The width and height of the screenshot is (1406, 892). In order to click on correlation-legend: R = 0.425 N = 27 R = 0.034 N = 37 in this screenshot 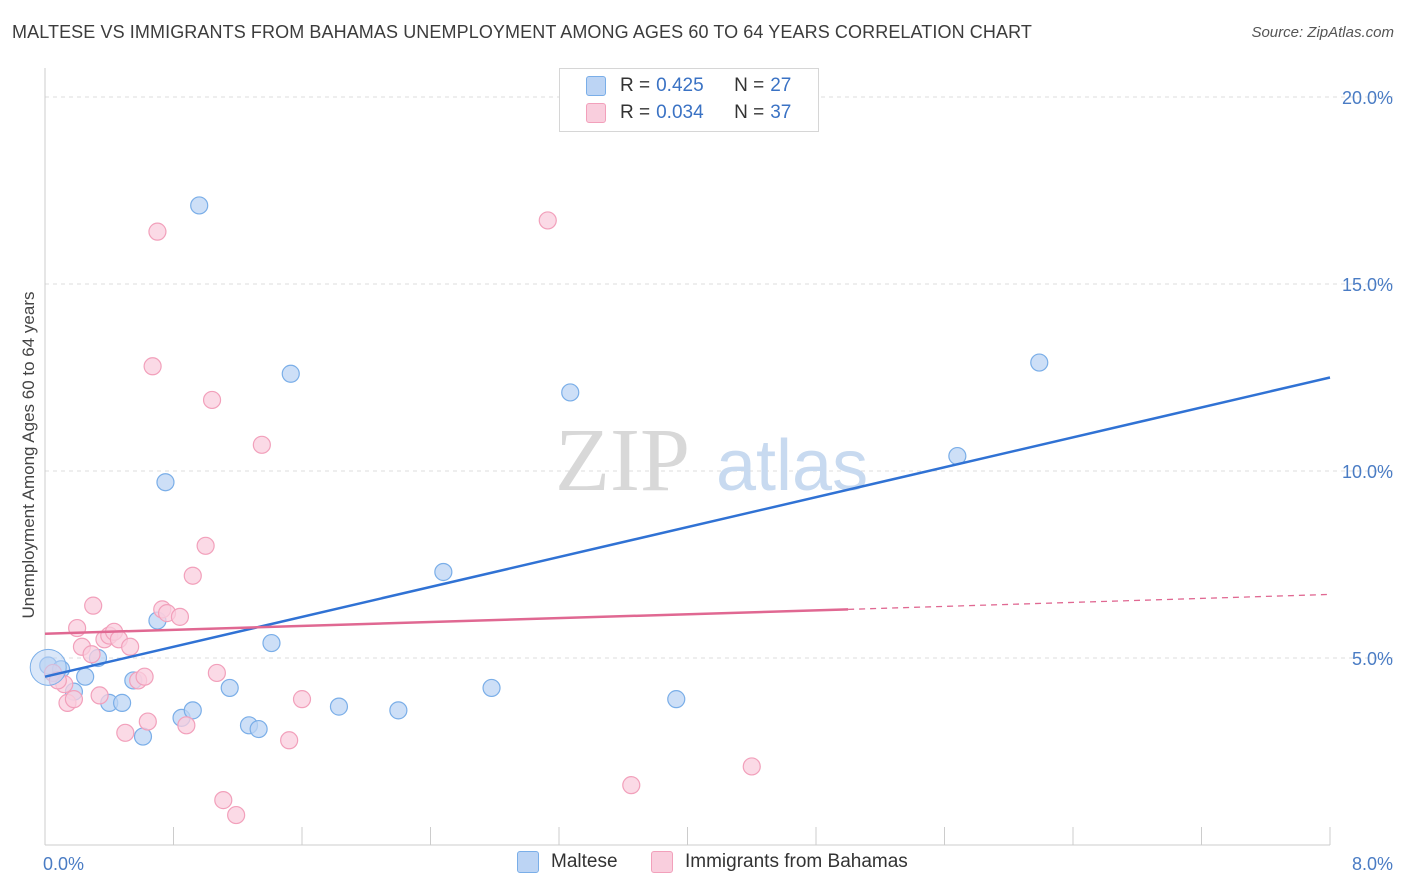, I will do `click(689, 100)`.